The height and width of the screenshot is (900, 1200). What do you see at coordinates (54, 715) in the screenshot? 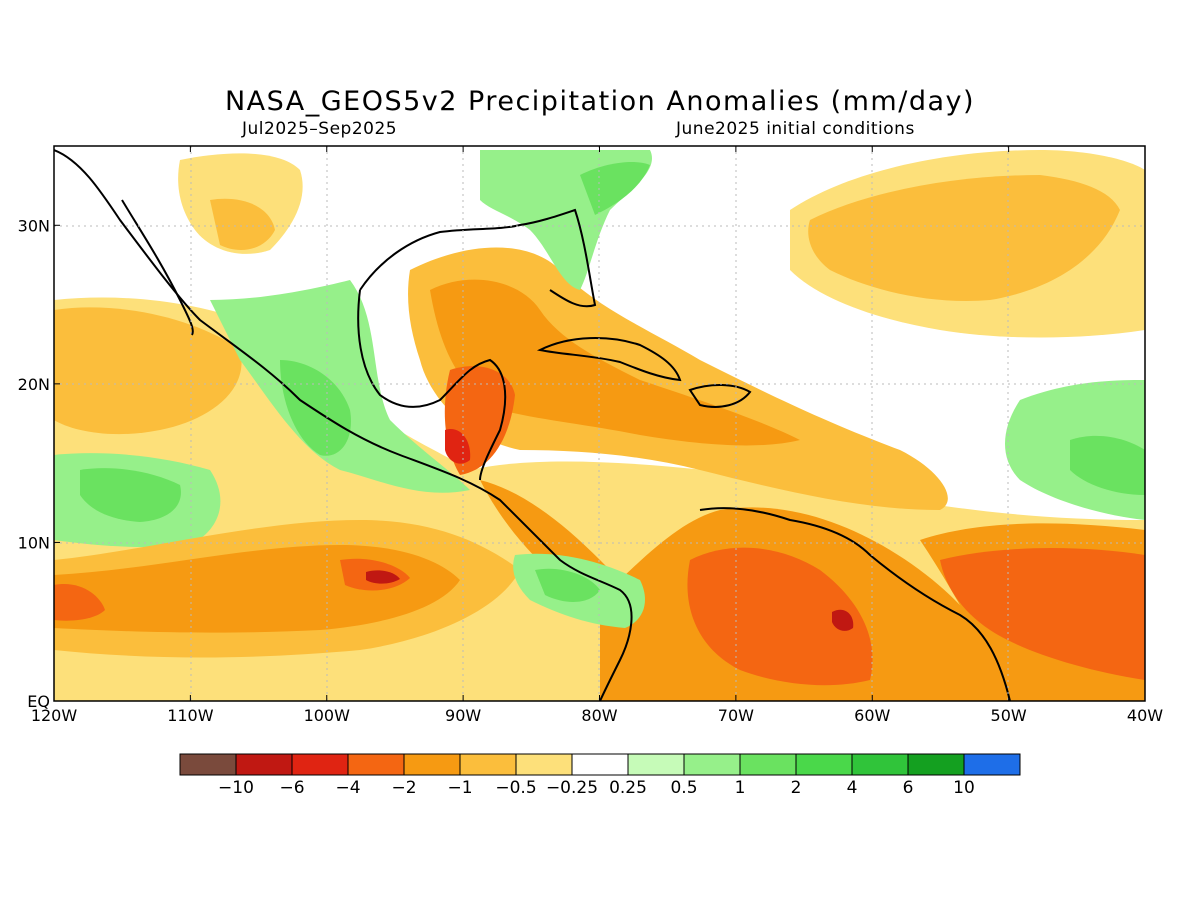
I see `lon-tick-label: 120W` at bounding box center [54, 715].